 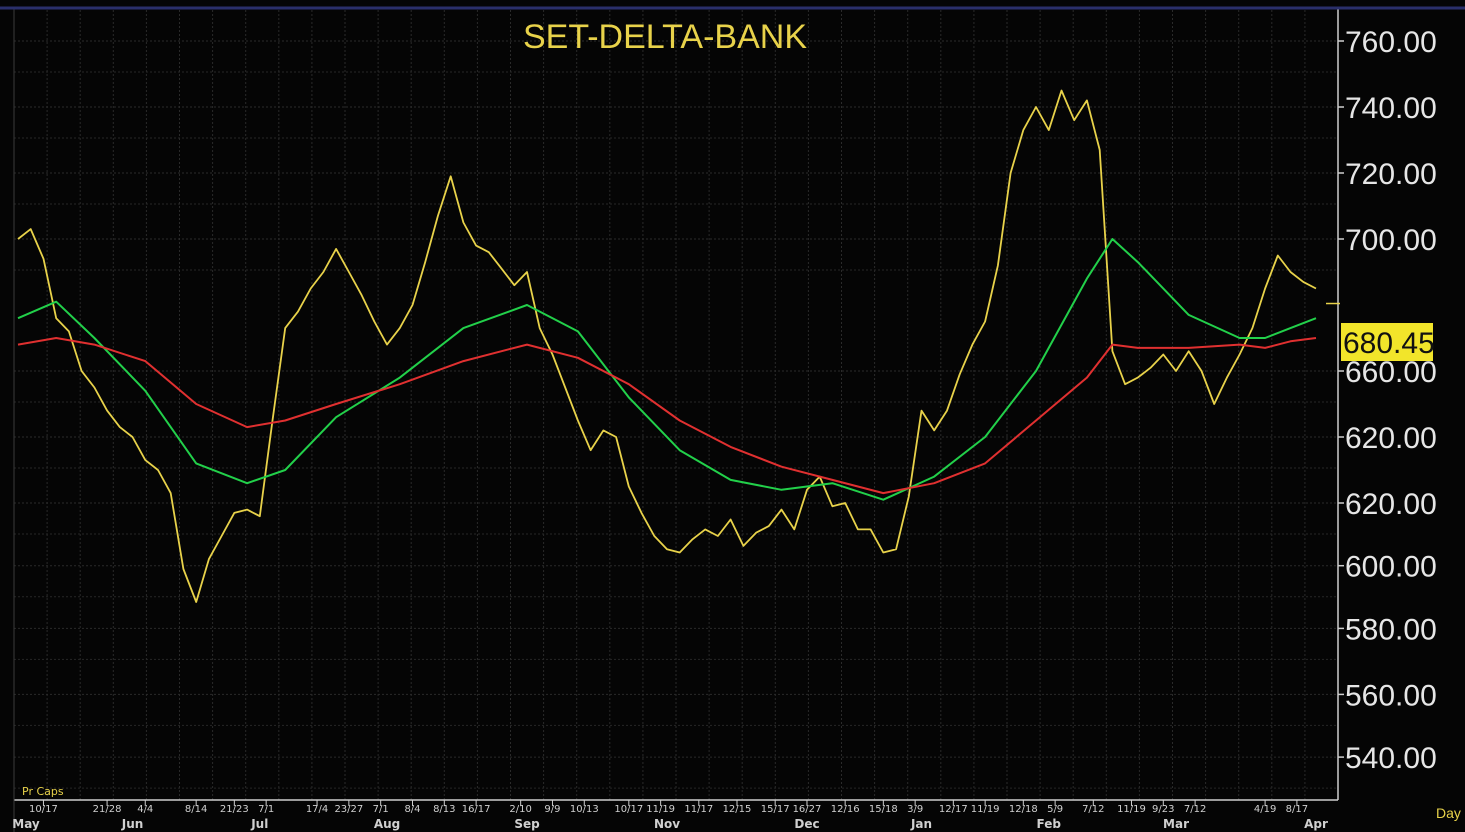 I want to click on x-tick-label-date: 8/4, so click(x=412, y=809).